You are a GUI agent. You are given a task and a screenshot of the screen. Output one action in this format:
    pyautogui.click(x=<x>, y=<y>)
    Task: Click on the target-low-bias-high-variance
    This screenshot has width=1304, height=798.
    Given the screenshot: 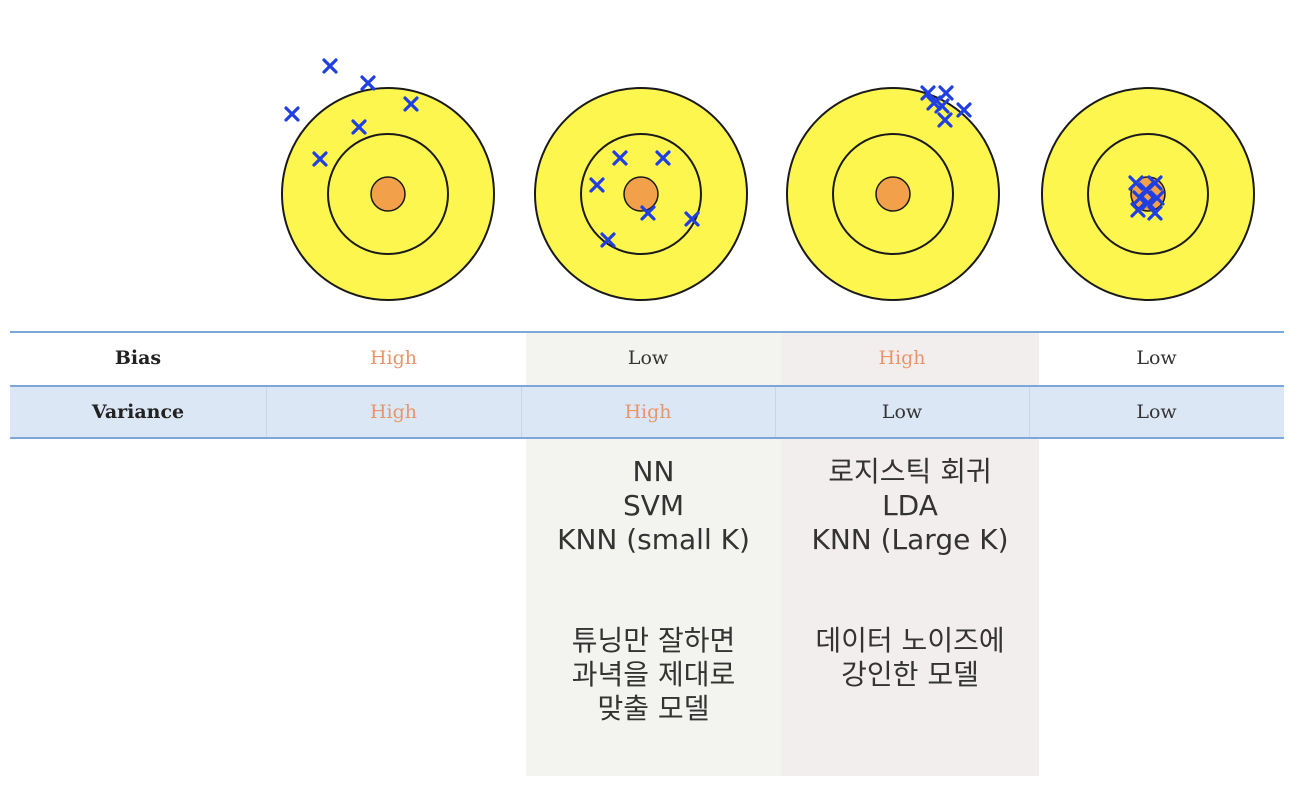 What is the action you would take?
    pyautogui.click(x=641, y=194)
    